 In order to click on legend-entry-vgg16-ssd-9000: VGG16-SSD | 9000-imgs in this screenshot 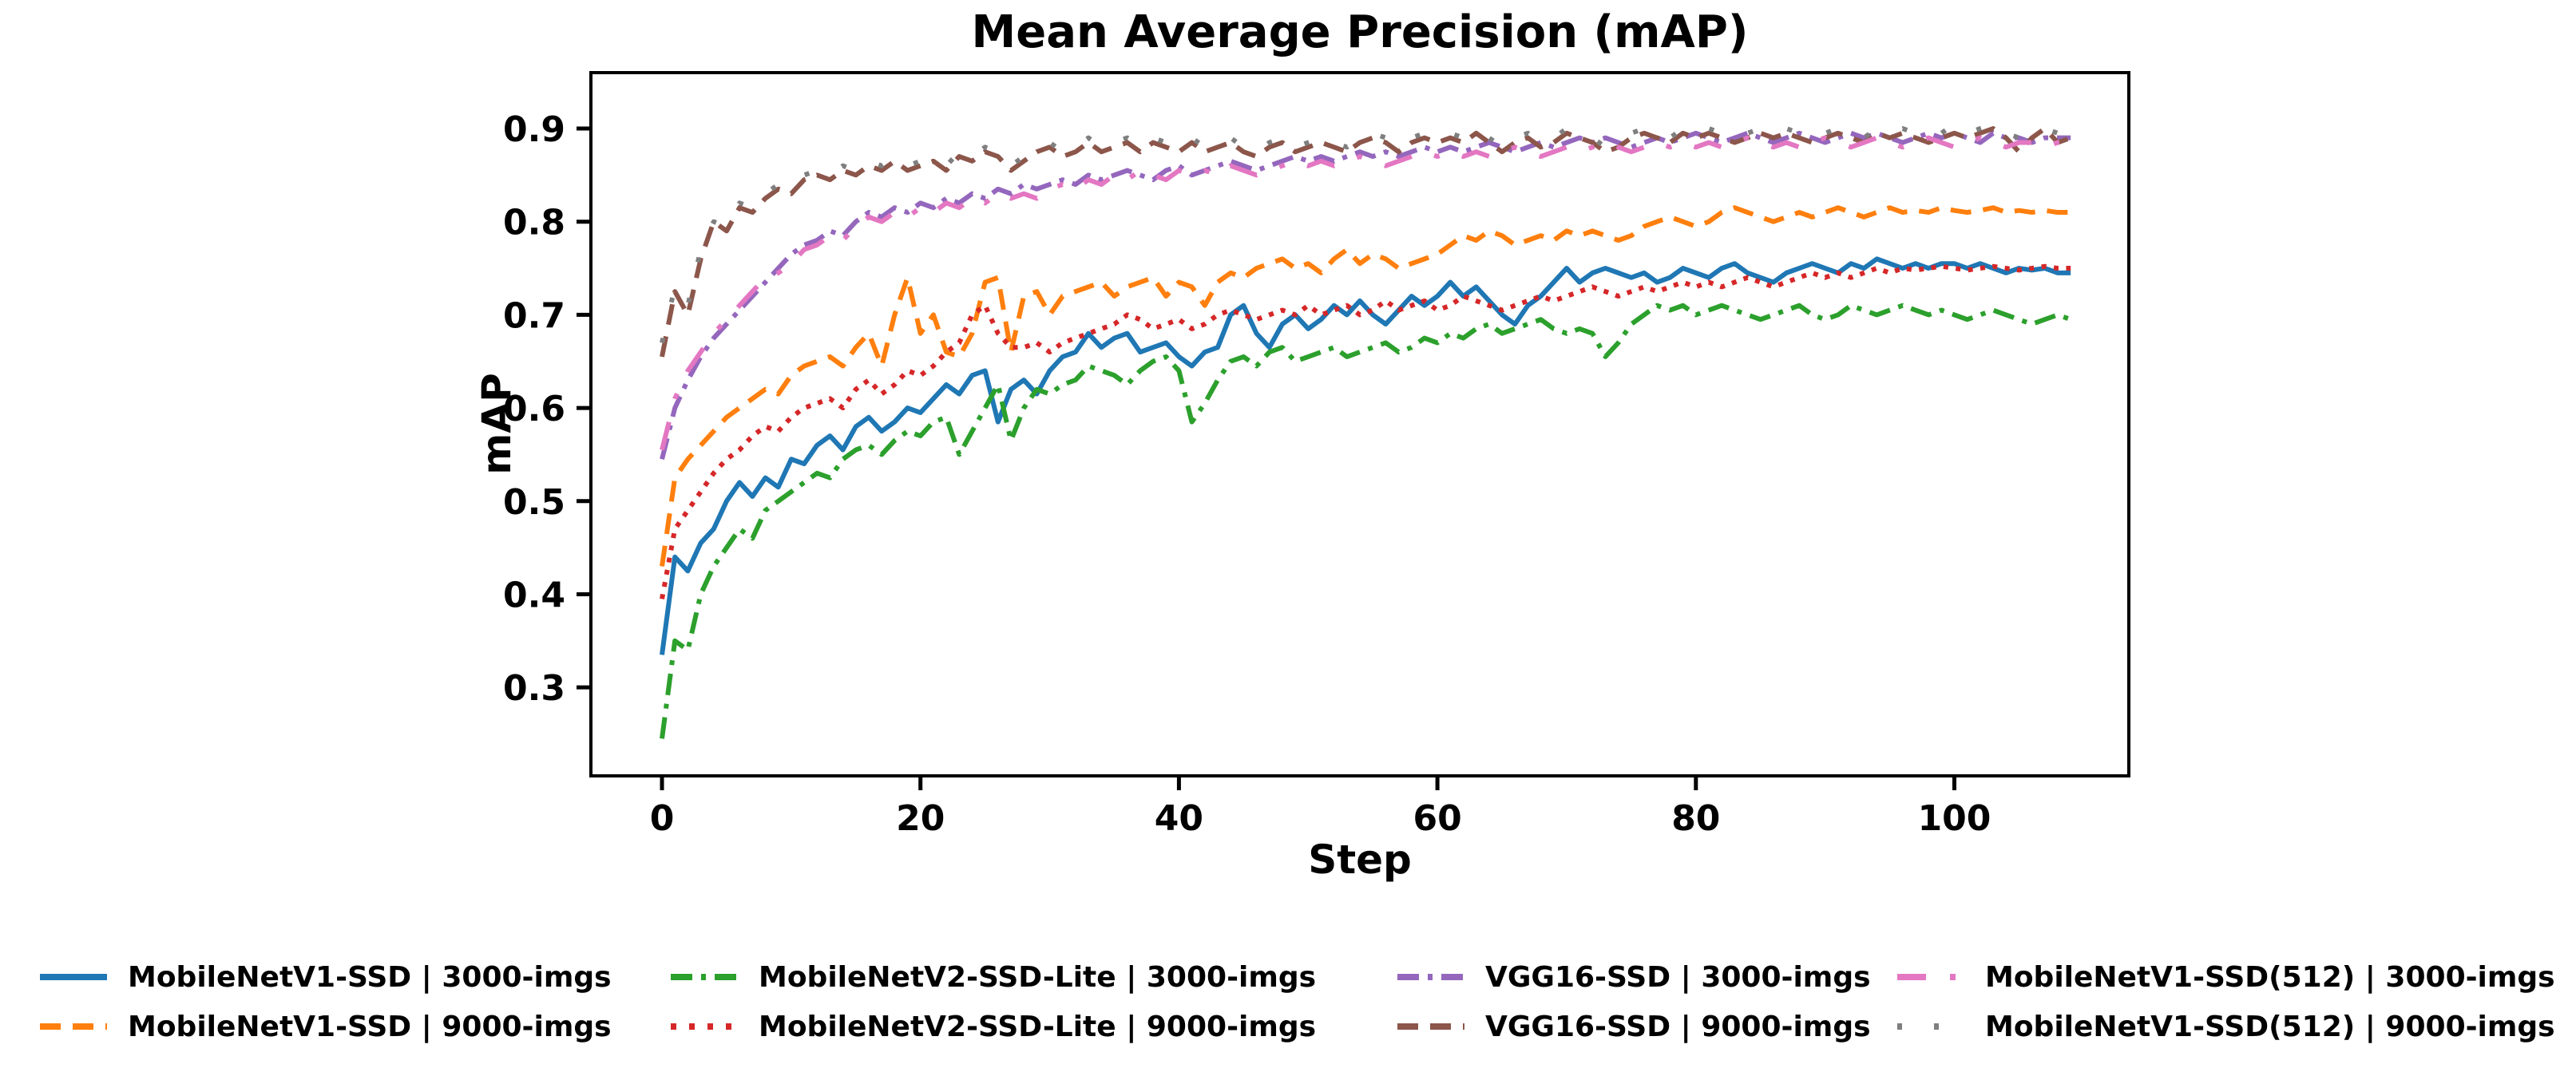, I will do `click(1633, 1026)`.